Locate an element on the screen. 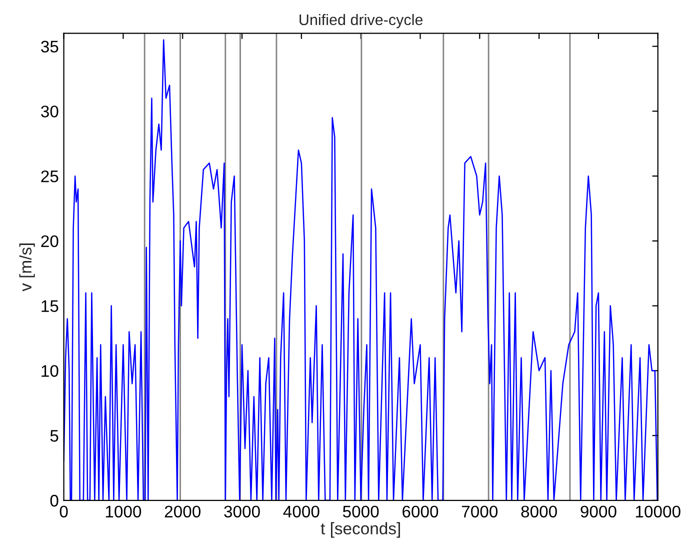 The height and width of the screenshot is (556, 686). y-axis-title: v [m/s] is located at coordinates (27, 268).